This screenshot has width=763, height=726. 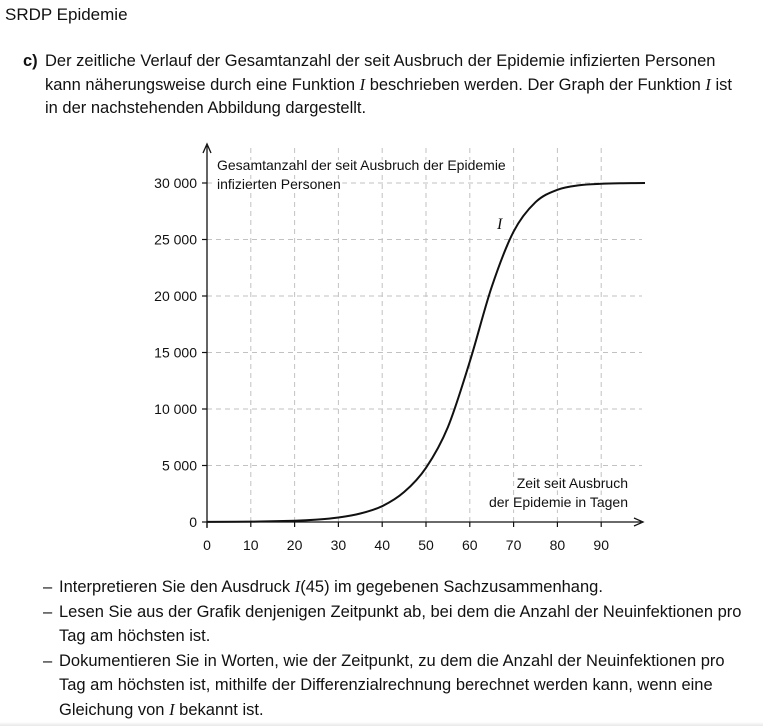 I want to click on y-tick-label: 5 000, so click(x=179, y=466).